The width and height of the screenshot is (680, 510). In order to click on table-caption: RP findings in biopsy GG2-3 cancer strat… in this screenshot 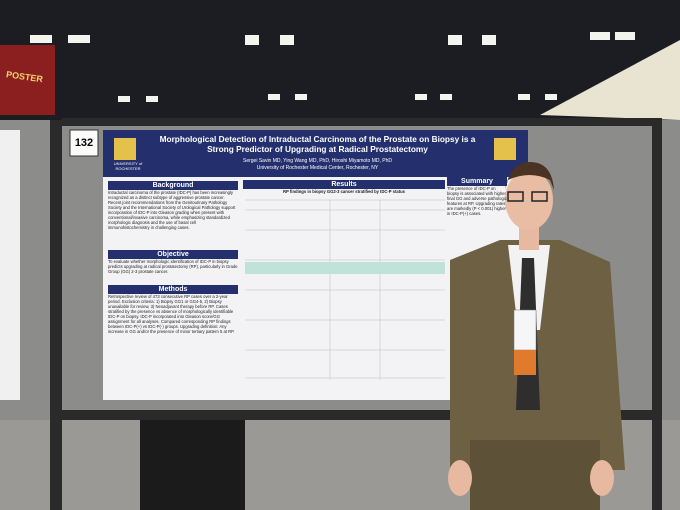, I will do `click(343, 191)`.